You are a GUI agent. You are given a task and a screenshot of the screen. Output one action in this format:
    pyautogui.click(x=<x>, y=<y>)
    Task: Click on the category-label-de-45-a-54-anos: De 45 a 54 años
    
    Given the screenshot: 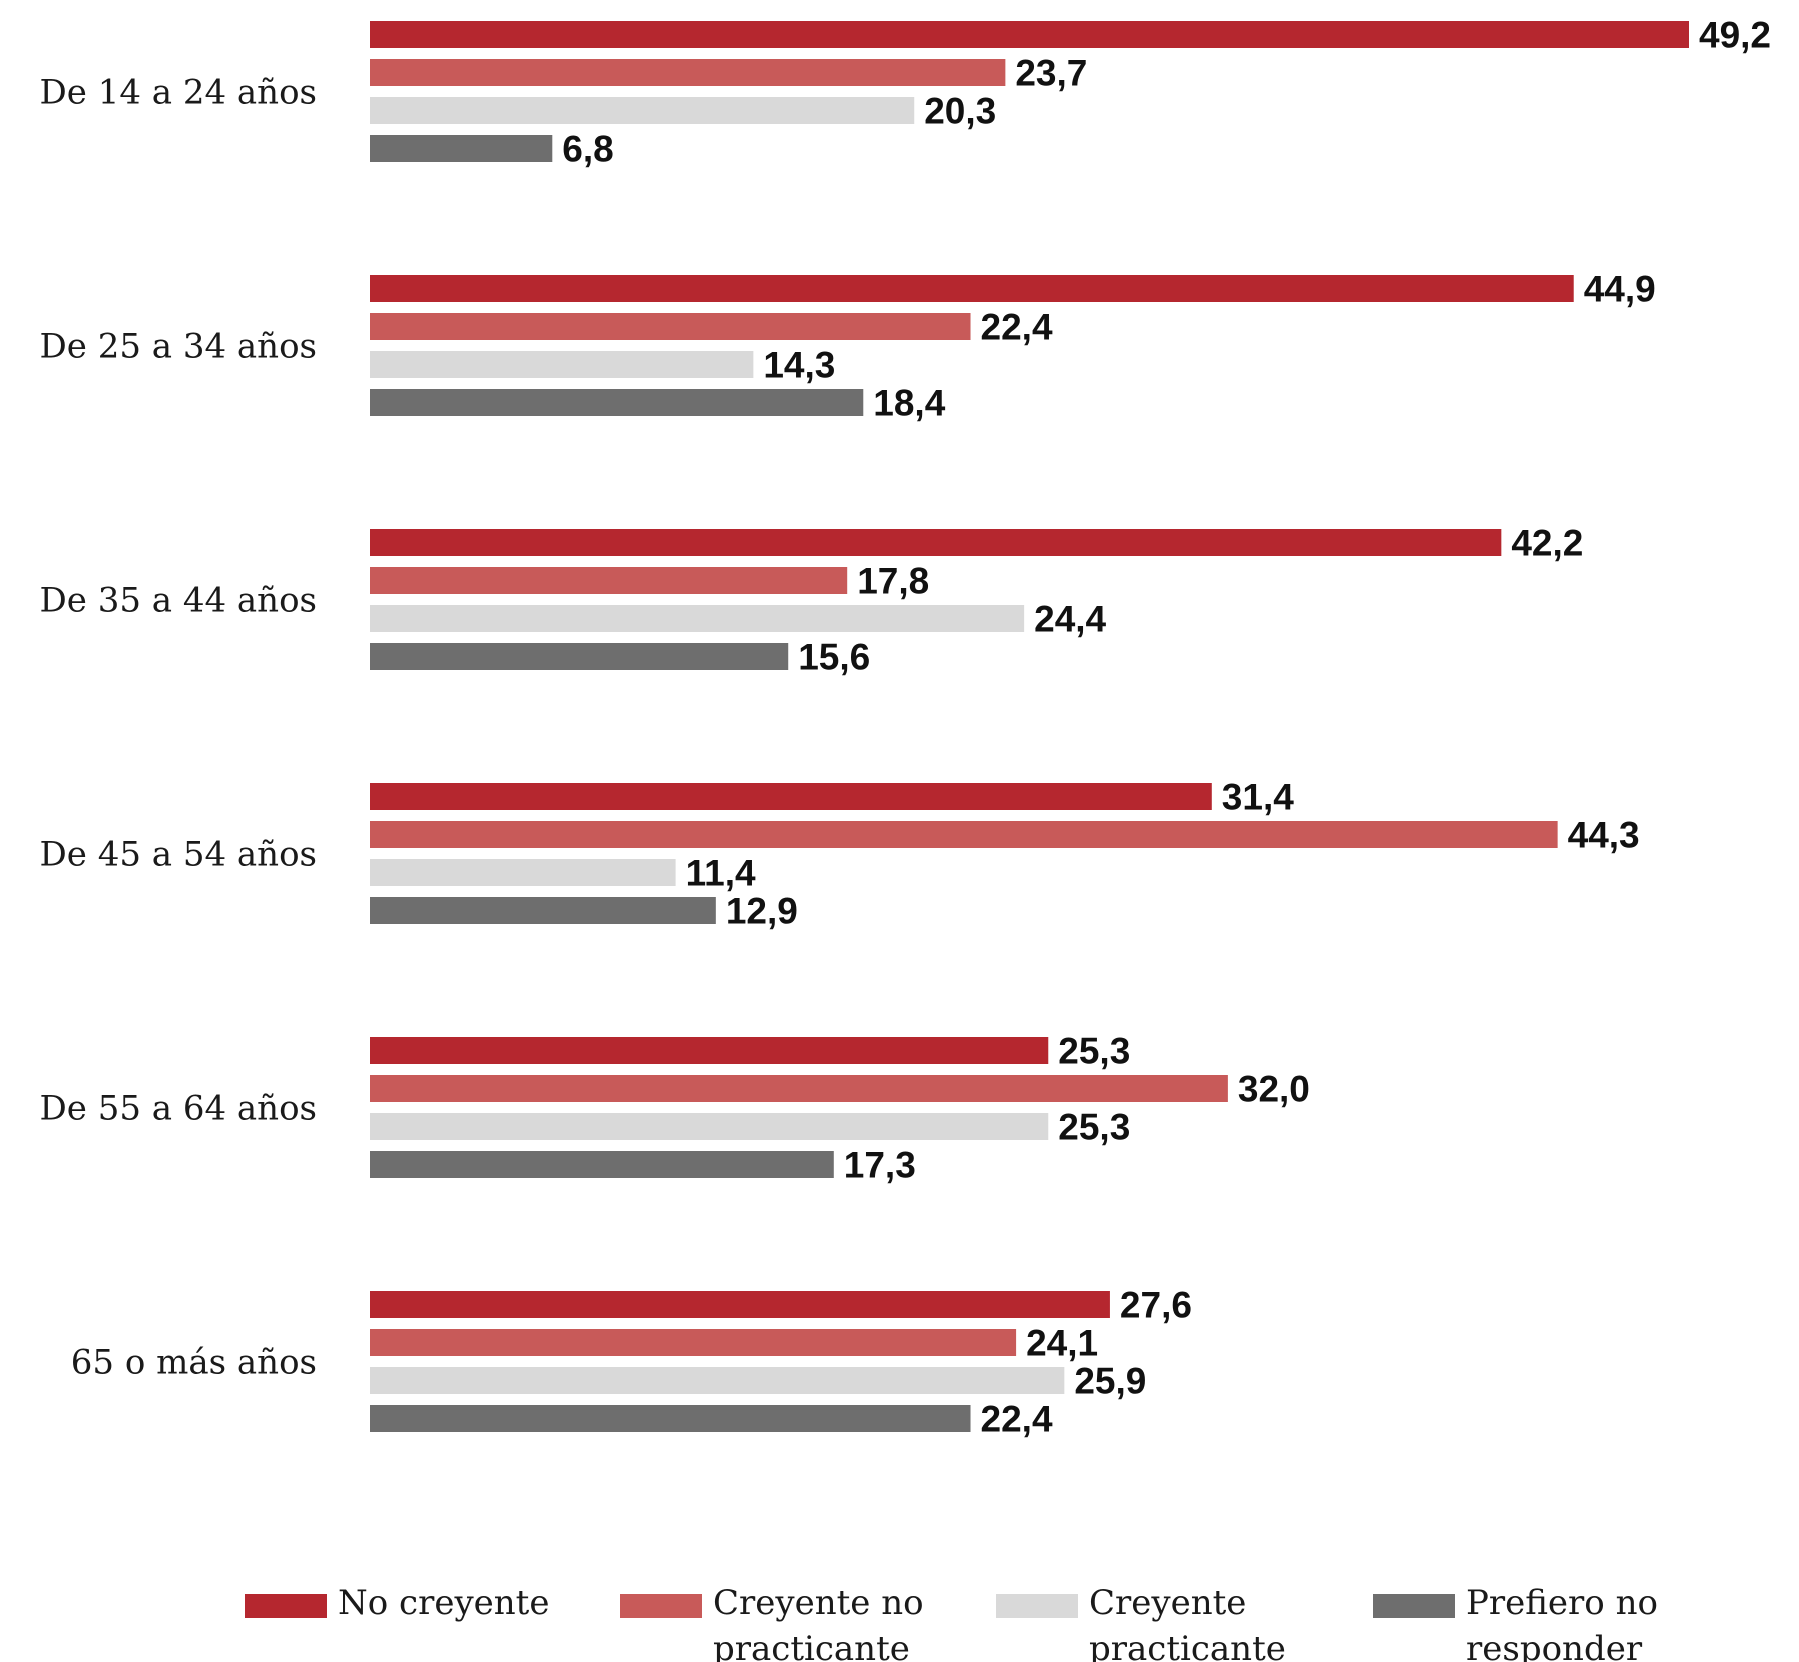 What is the action you would take?
    pyautogui.click(x=179, y=855)
    